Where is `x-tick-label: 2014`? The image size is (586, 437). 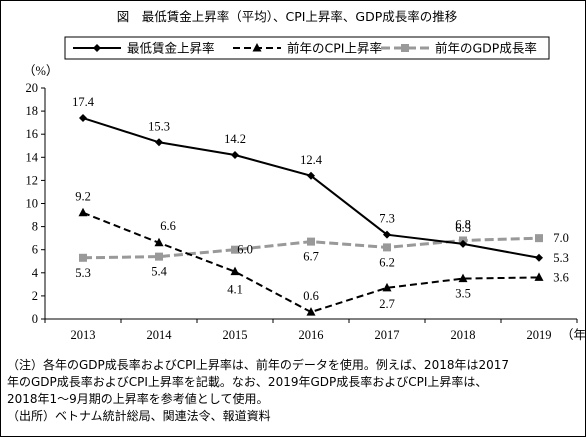
x-tick-label: 2014 is located at coordinates (160, 335).